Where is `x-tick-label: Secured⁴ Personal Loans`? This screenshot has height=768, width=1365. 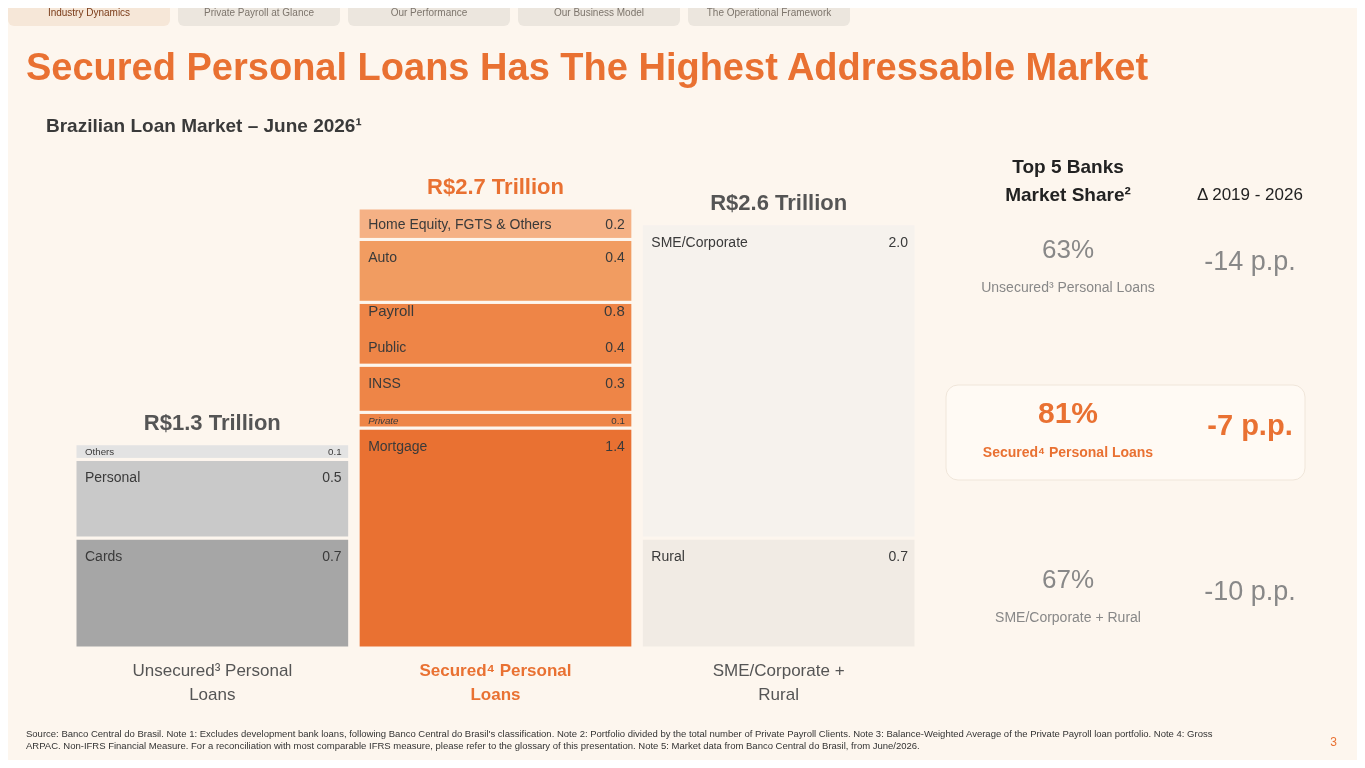 x-tick-label: Secured⁴ Personal Loans is located at coordinates (495, 682).